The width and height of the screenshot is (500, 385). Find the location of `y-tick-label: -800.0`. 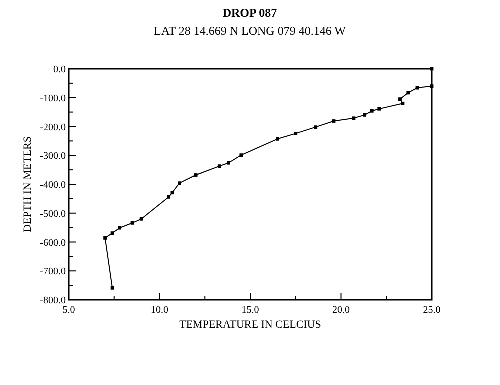

y-tick-label: -800.0 is located at coordinates (53, 301).